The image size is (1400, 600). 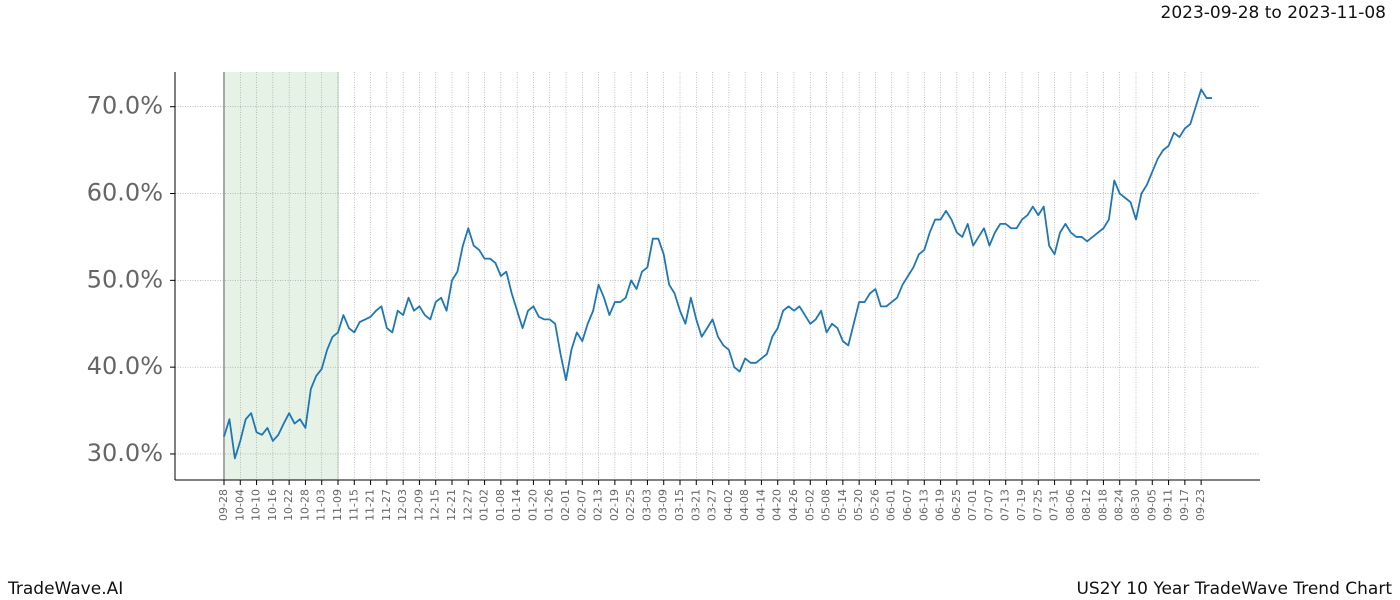 What do you see at coordinates (826, 505) in the screenshot?
I see `x-tick-label: 05-08` at bounding box center [826, 505].